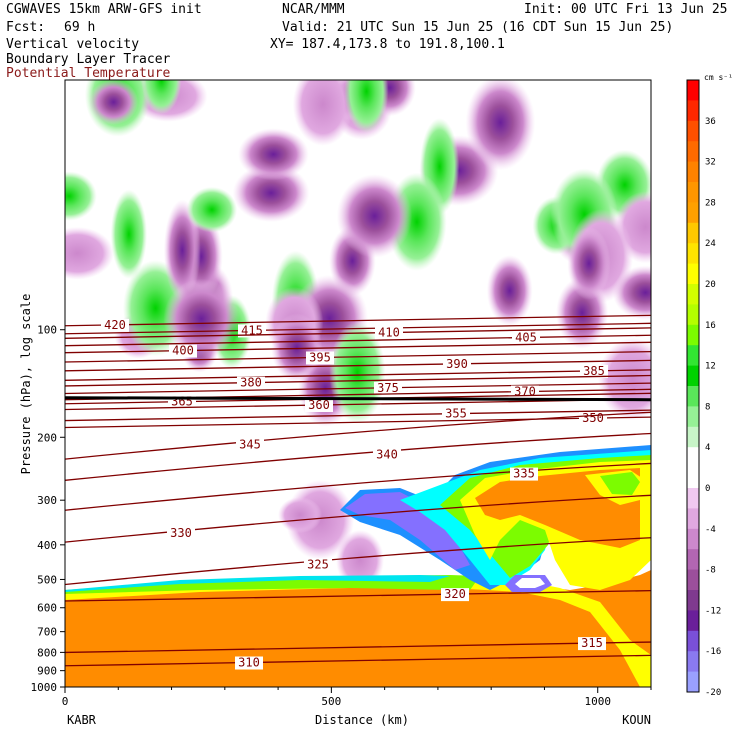 This screenshot has width=740, height=740. What do you see at coordinates (407, 531) in the screenshot?
I see `pbl-plume-violet` at bounding box center [407, 531].